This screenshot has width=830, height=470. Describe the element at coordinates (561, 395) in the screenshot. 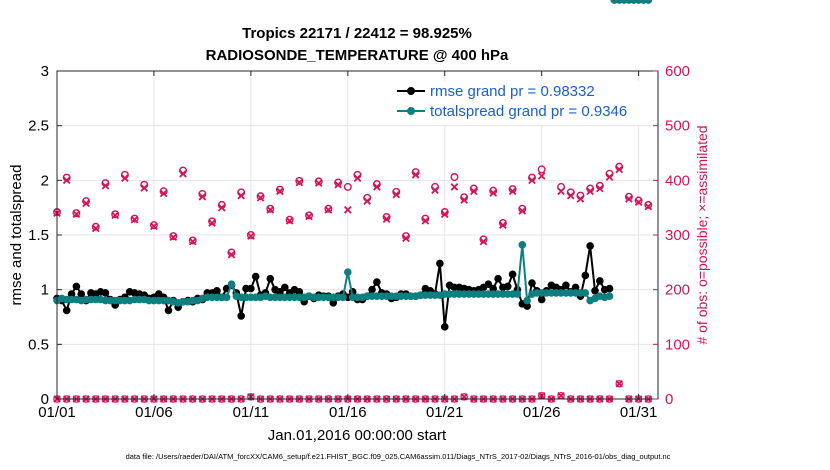

I see `obs-rejected-cross` at that location.